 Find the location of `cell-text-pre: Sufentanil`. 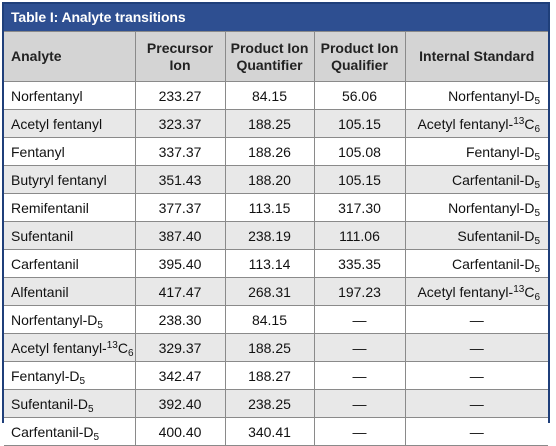

cell-text-pre: Sufentanil is located at coordinates (42, 235).